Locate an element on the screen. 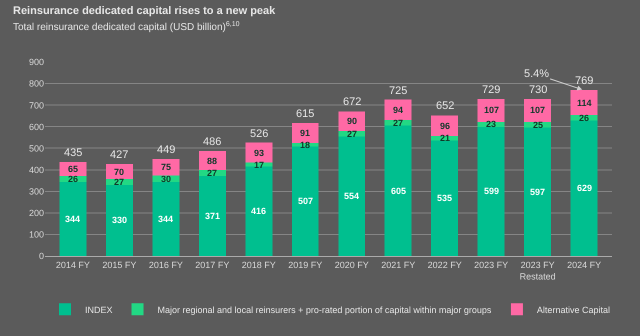  data-label: 91 is located at coordinates (305, 133).